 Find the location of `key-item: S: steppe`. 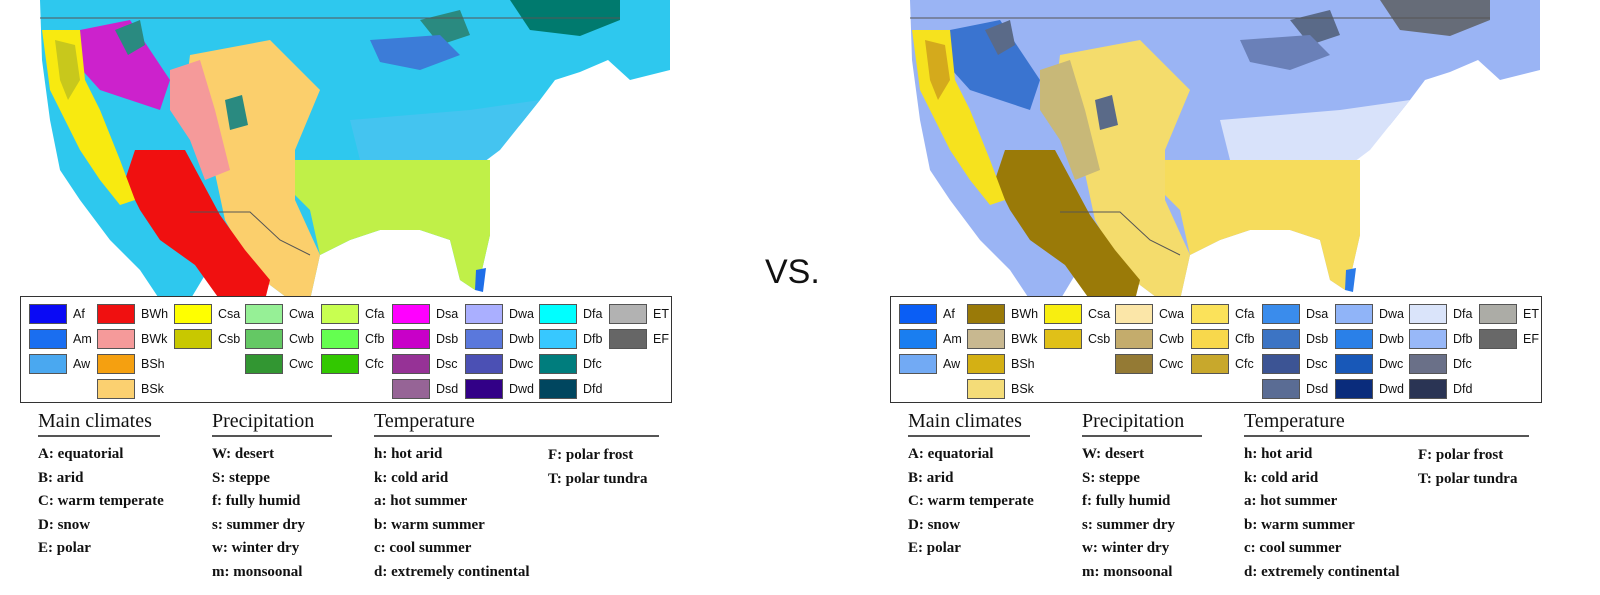

key-item: S: steppe is located at coordinates (1111, 477).